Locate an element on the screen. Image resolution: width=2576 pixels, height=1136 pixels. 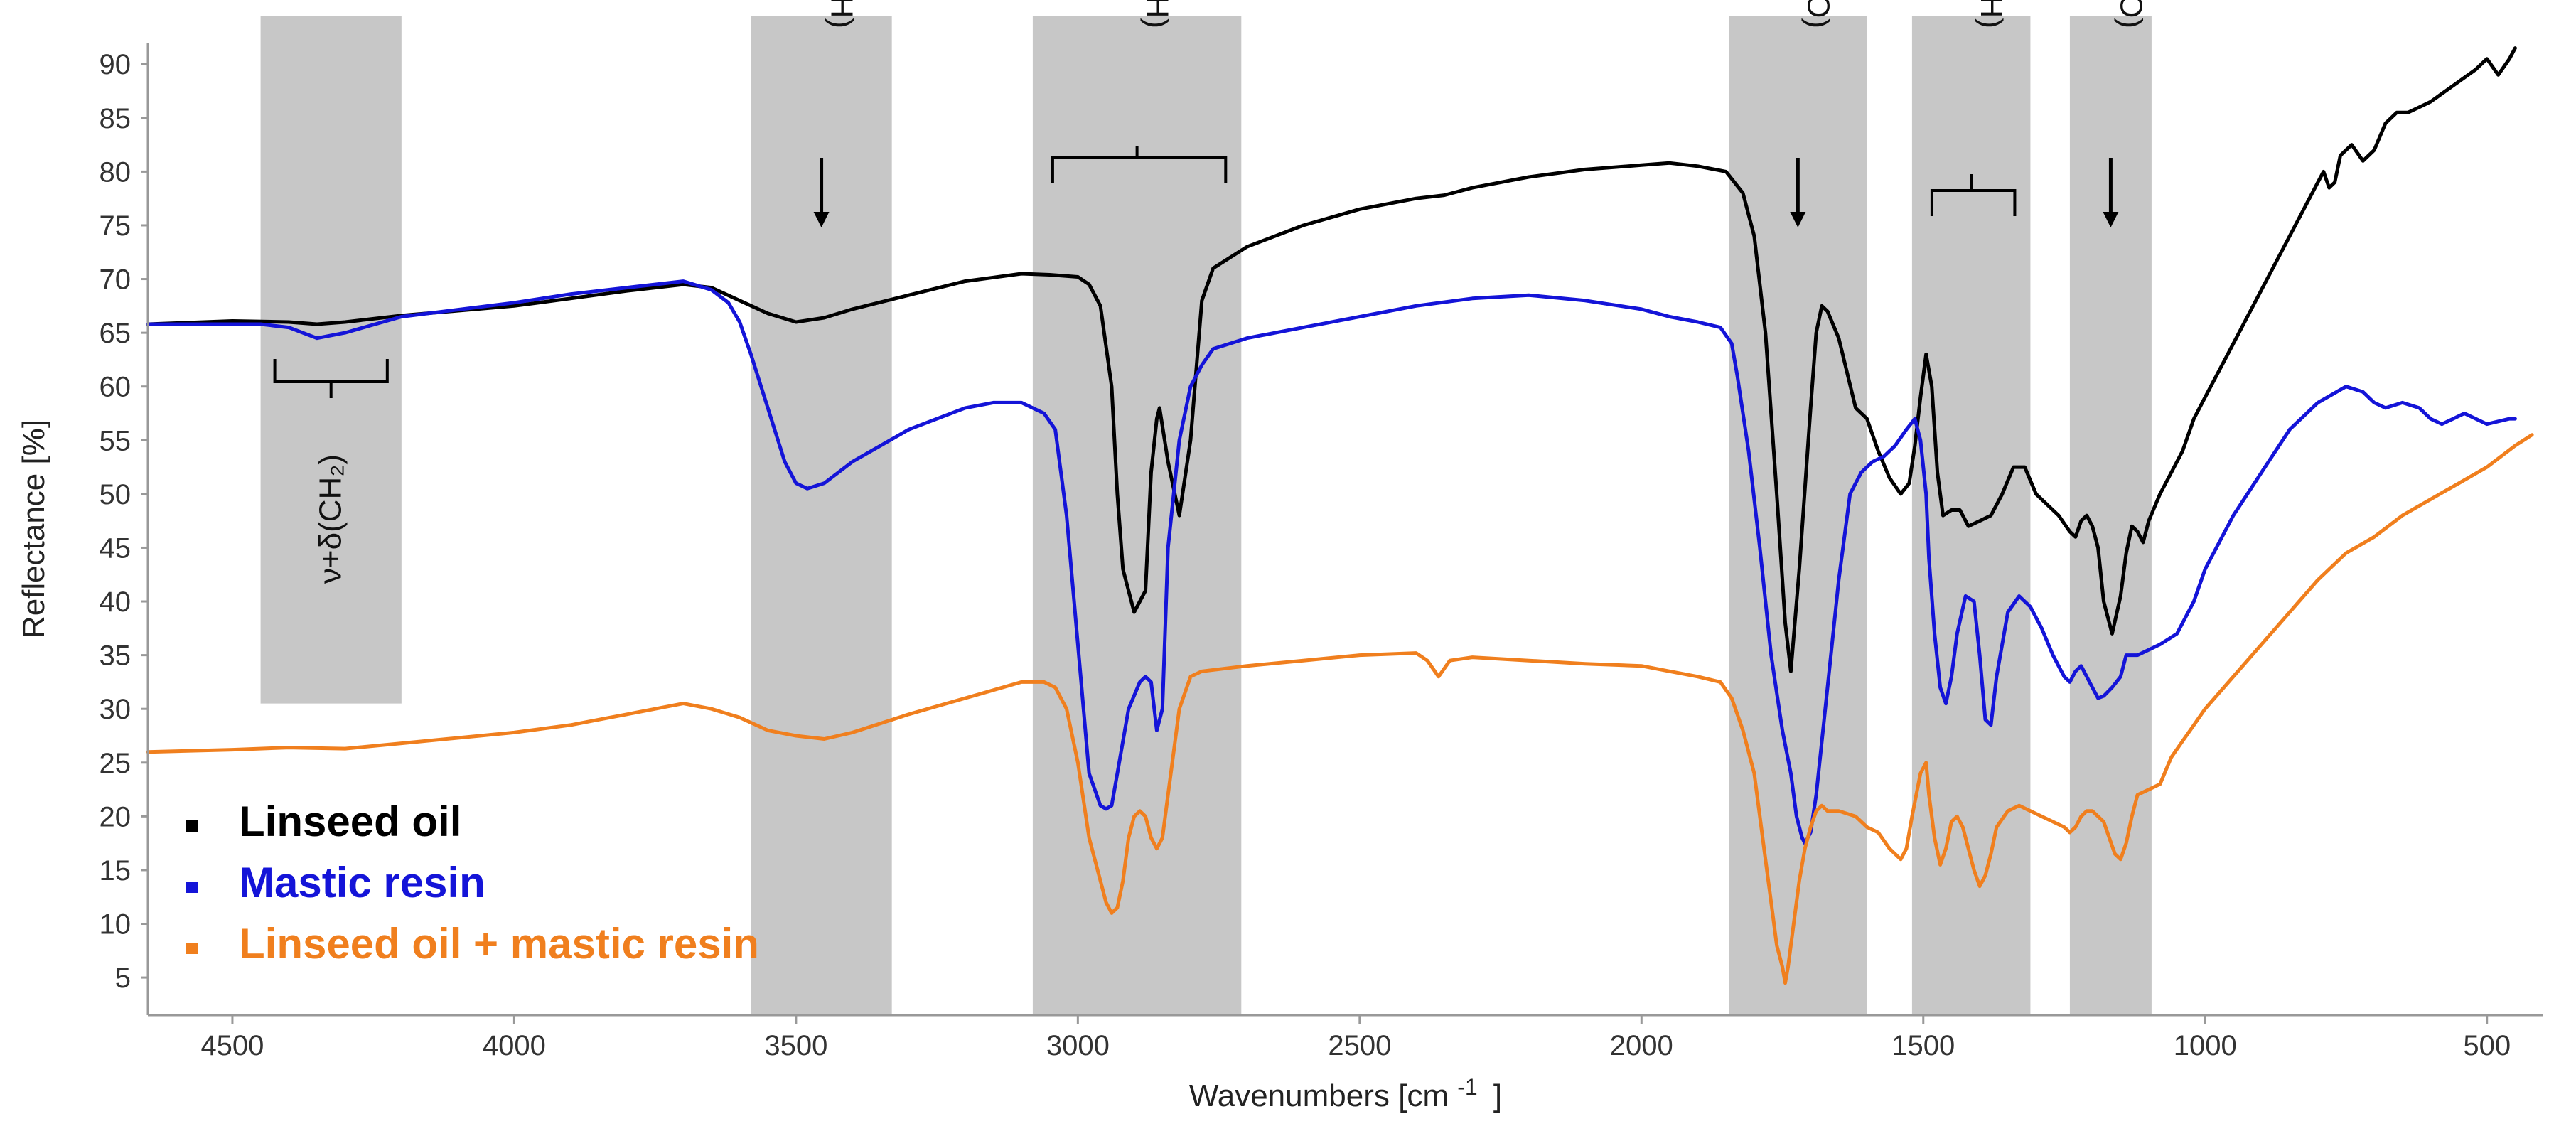
band-label: ν(OH) is located at coordinates (842, 14).